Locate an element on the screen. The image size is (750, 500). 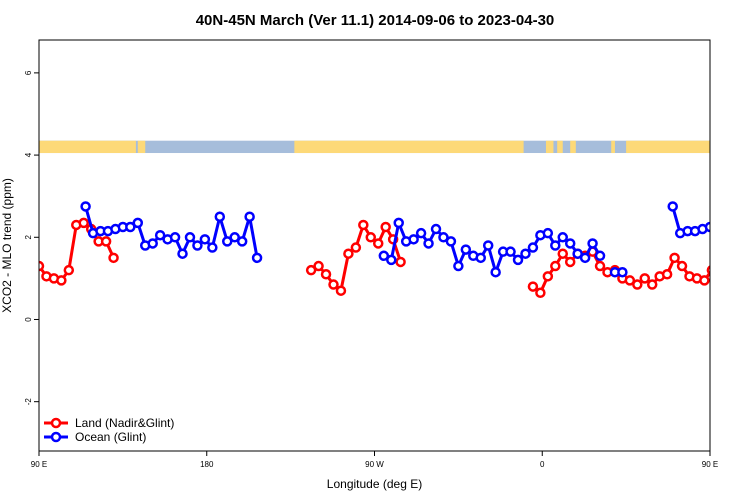
legend-label: Ocean (Glint) is located at coordinates (110, 437).